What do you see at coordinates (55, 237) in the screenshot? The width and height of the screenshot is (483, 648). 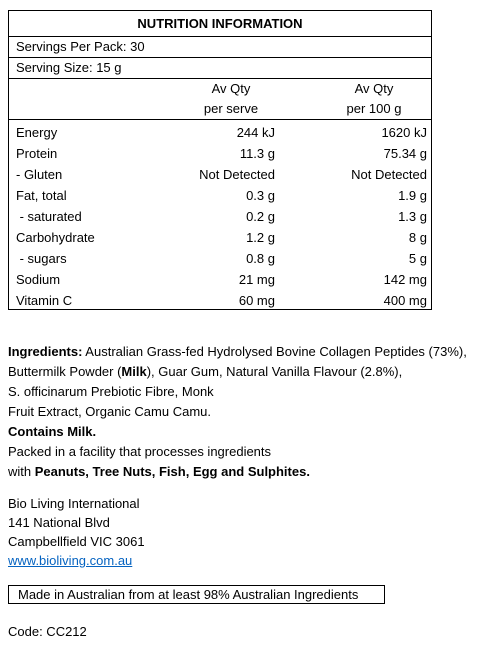 I see `row-label: Carbohydrate` at bounding box center [55, 237].